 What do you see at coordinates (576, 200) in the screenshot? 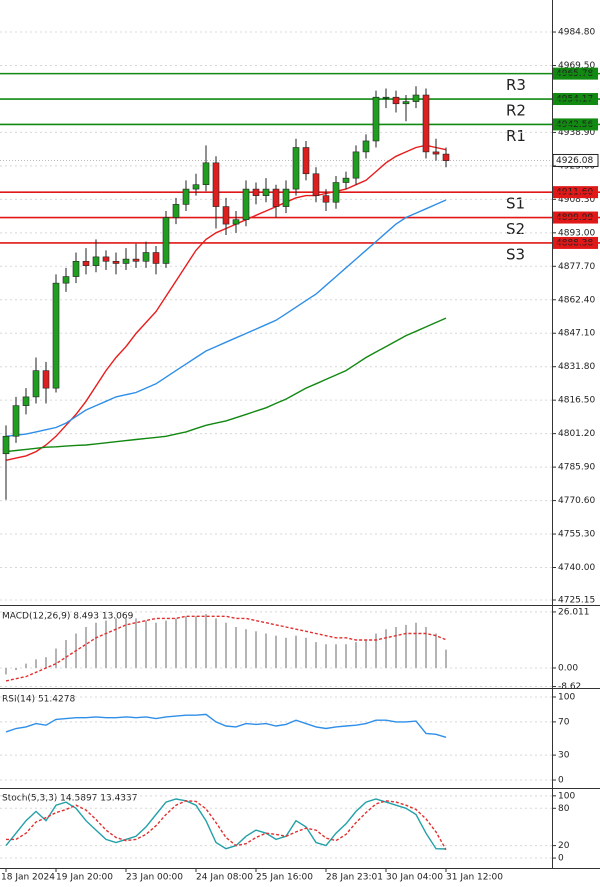
I see `y-tick-label: 4908.30` at bounding box center [576, 200].